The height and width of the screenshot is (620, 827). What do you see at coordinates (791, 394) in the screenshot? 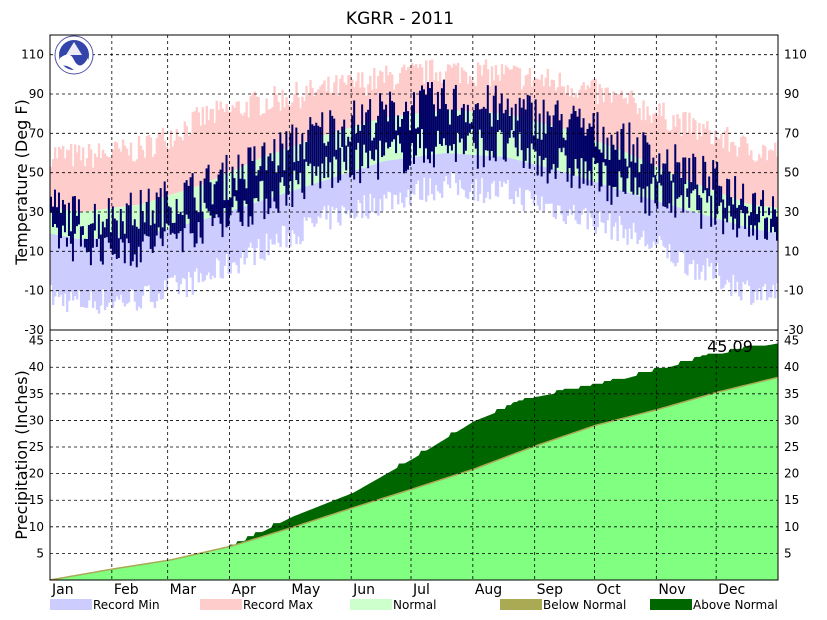
I see `precip-tick-label-right: 35` at bounding box center [791, 394].